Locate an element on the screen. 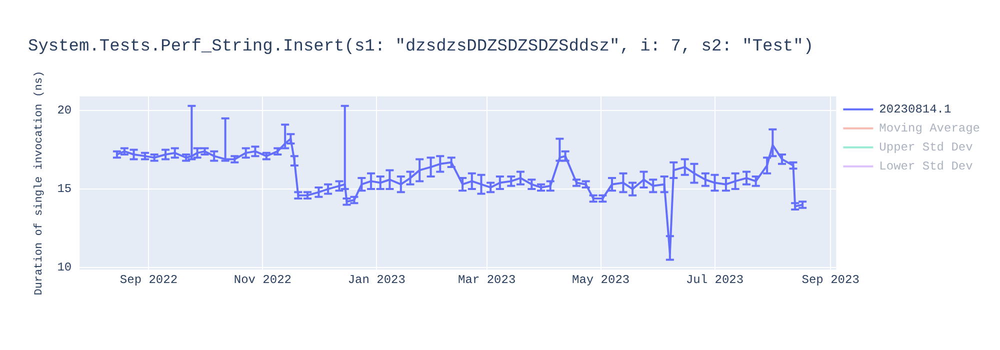 This screenshot has width=1000, height=350. y-axis-title: Duration of single invocation (ns) is located at coordinates (40, 183).